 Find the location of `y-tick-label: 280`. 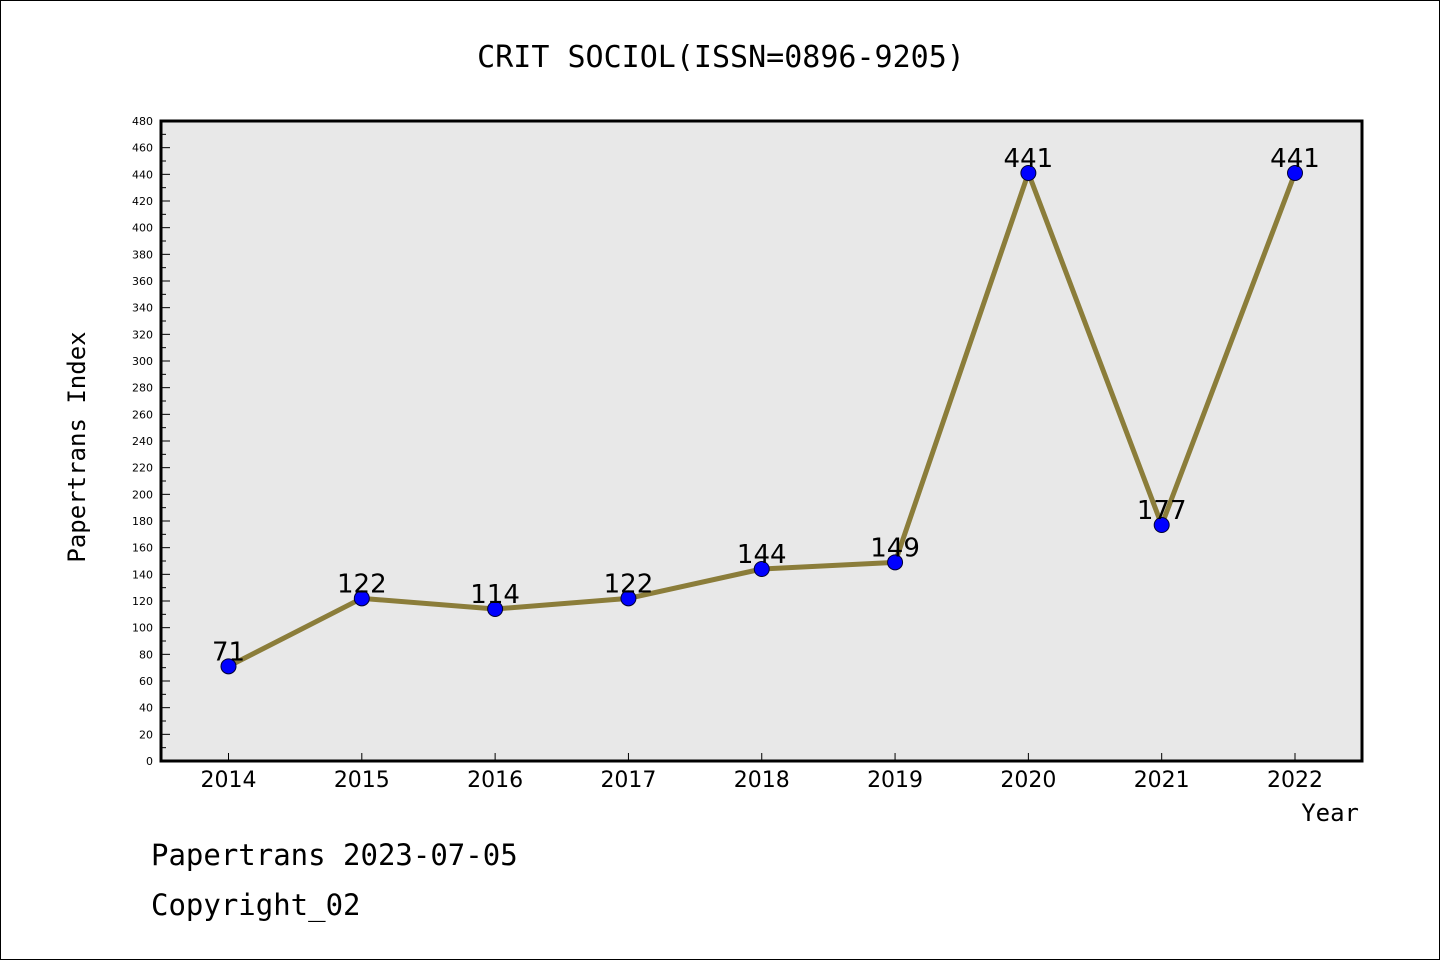

y-tick-label: 280 is located at coordinates (142, 388).